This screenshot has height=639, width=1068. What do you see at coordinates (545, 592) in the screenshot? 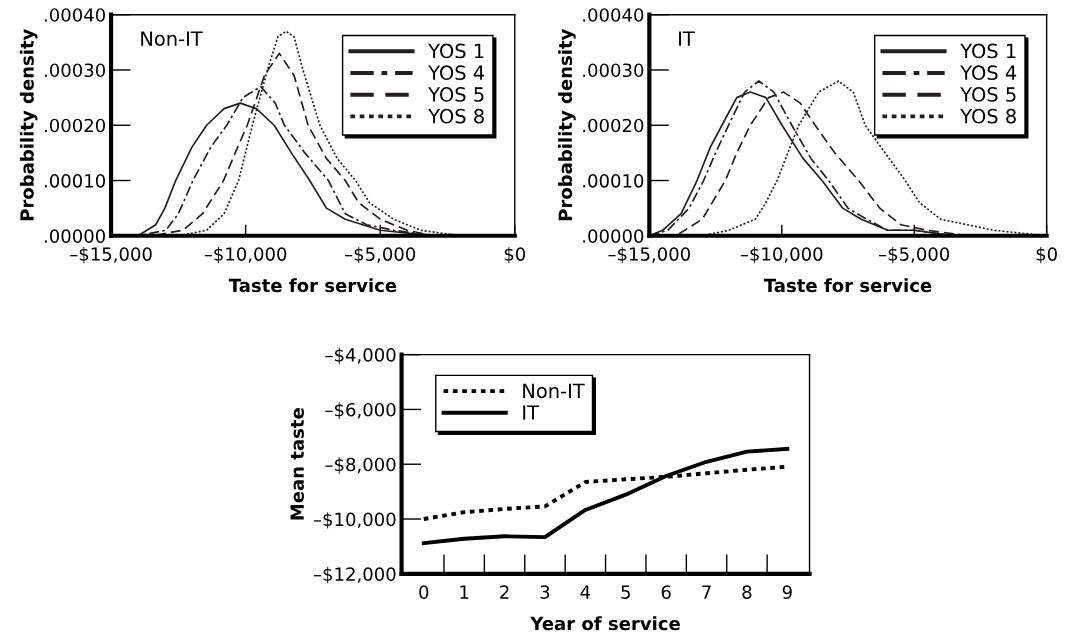
I see `x-tick-label: 3` at bounding box center [545, 592].